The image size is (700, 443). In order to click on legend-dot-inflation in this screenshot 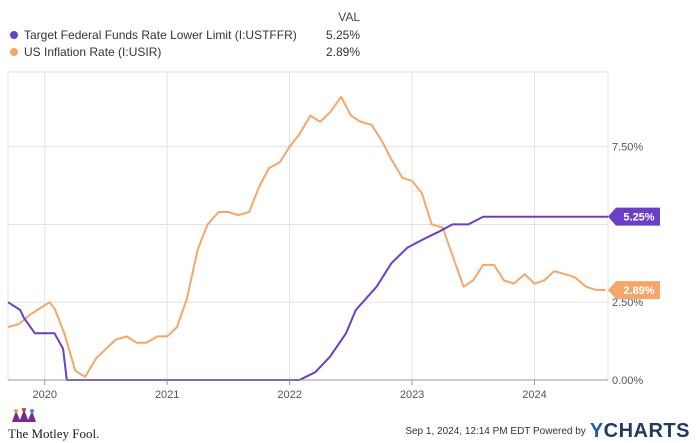, I will do `click(14, 52)`.